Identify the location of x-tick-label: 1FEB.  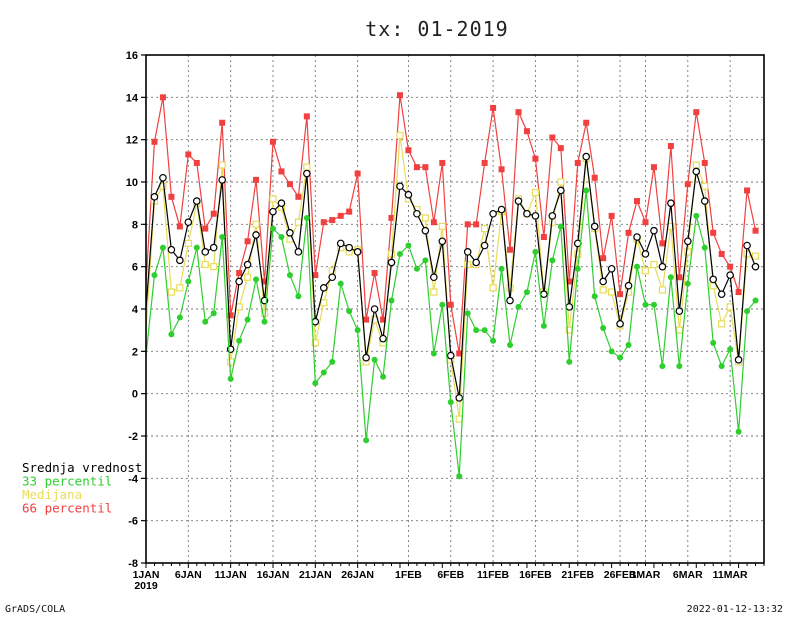
(408, 575).